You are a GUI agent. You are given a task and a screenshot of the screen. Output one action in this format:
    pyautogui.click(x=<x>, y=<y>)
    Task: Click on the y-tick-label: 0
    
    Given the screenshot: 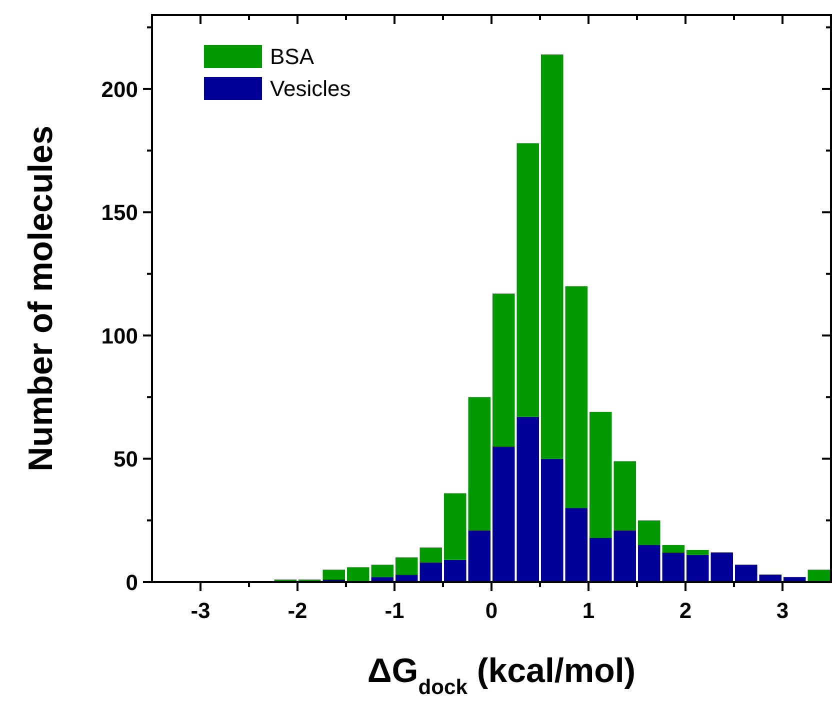 What is the action you would take?
    pyautogui.click(x=132, y=582)
    